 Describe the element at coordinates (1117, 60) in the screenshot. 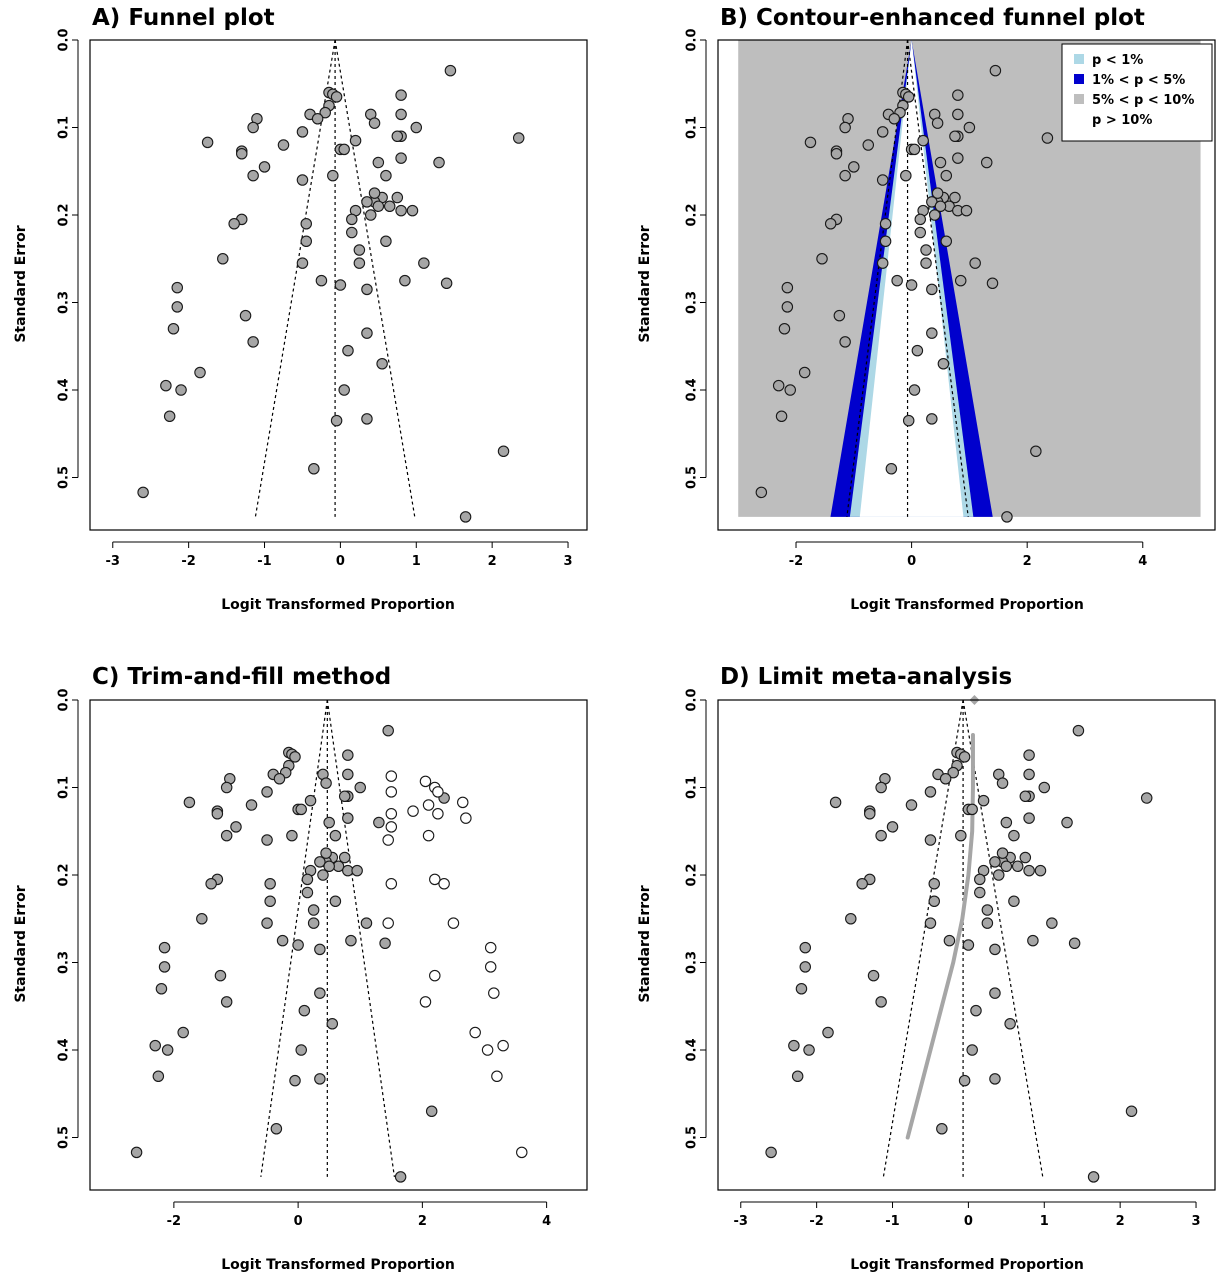

I see `legend-label-p-lt-1: p < 1%` at that location.